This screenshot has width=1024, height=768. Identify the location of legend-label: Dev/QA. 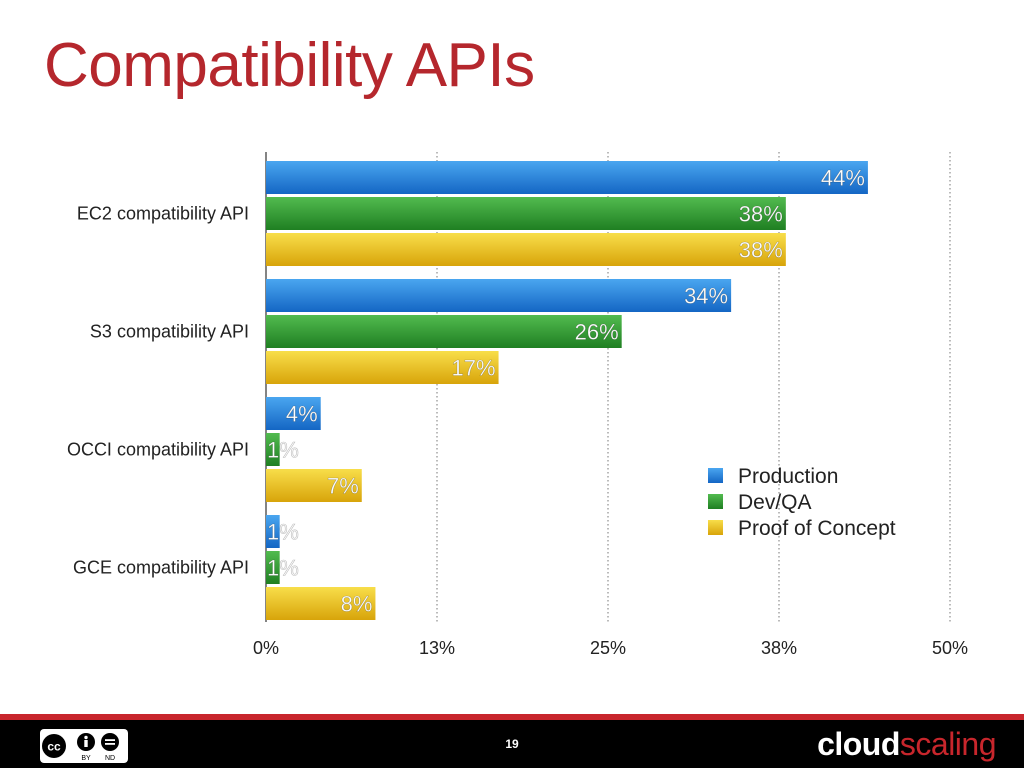
(775, 502).